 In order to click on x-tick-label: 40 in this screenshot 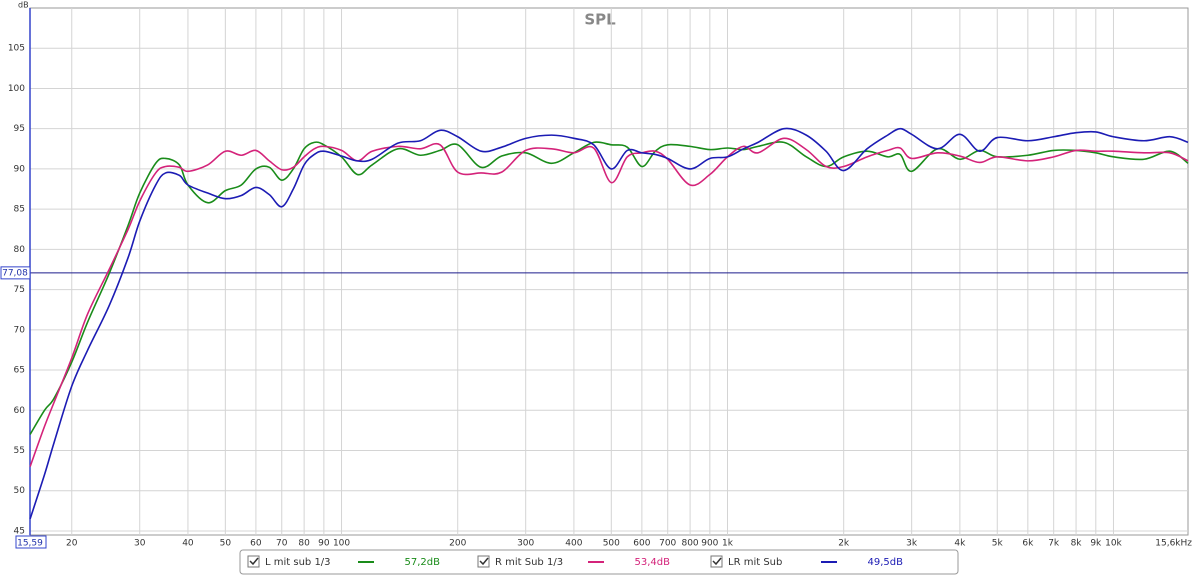, I will do `click(188, 544)`.